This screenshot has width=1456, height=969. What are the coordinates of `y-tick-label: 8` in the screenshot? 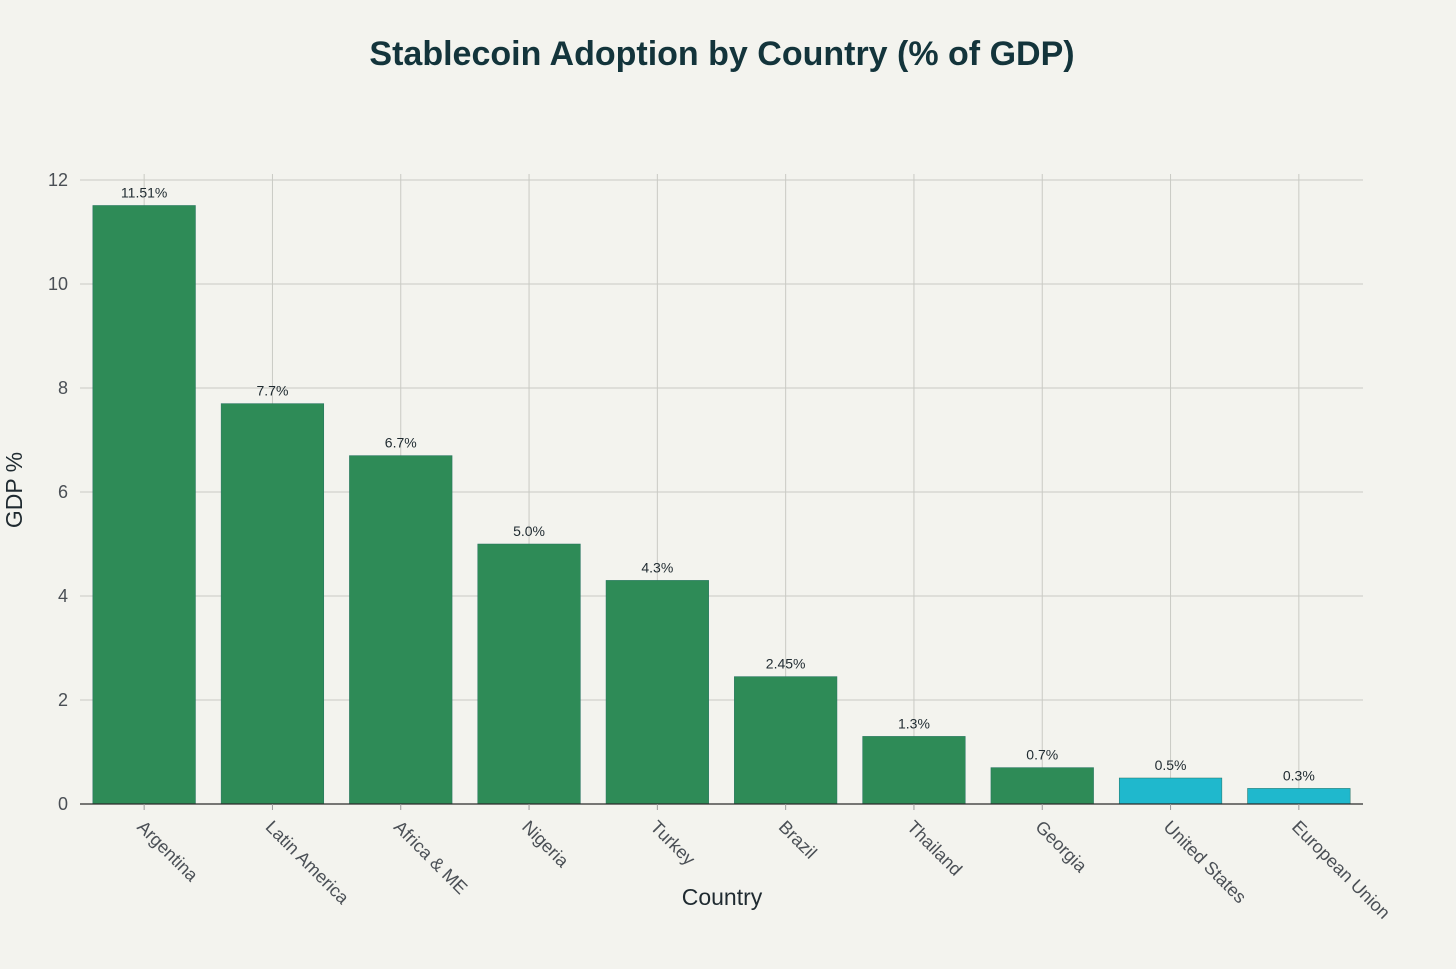 It's located at (63, 388).